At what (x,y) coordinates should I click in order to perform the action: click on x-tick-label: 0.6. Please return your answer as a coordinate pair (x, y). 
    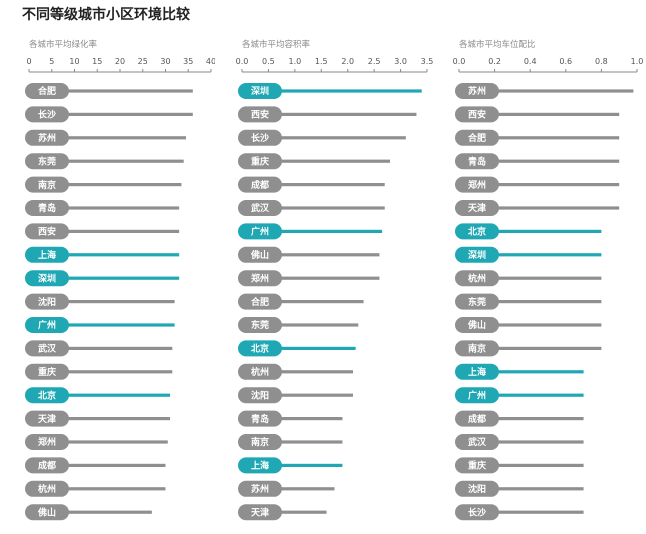
    Looking at the image, I should click on (565, 61).